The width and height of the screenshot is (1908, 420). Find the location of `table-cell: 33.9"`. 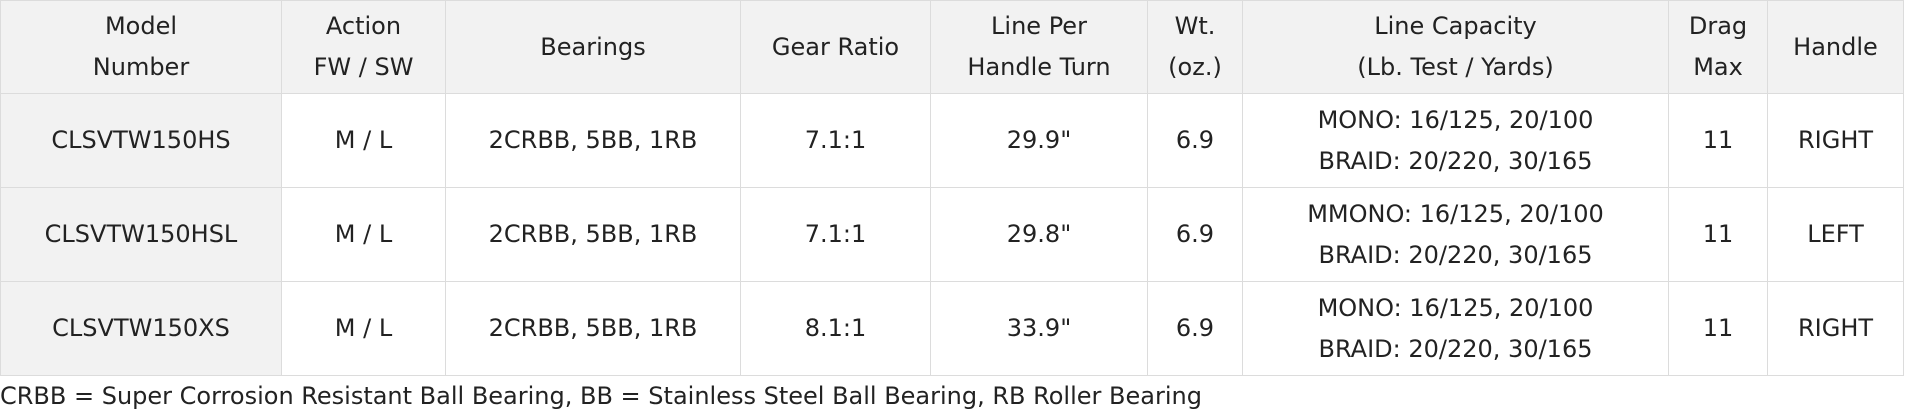

table-cell: 33.9" is located at coordinates (1039, 328).